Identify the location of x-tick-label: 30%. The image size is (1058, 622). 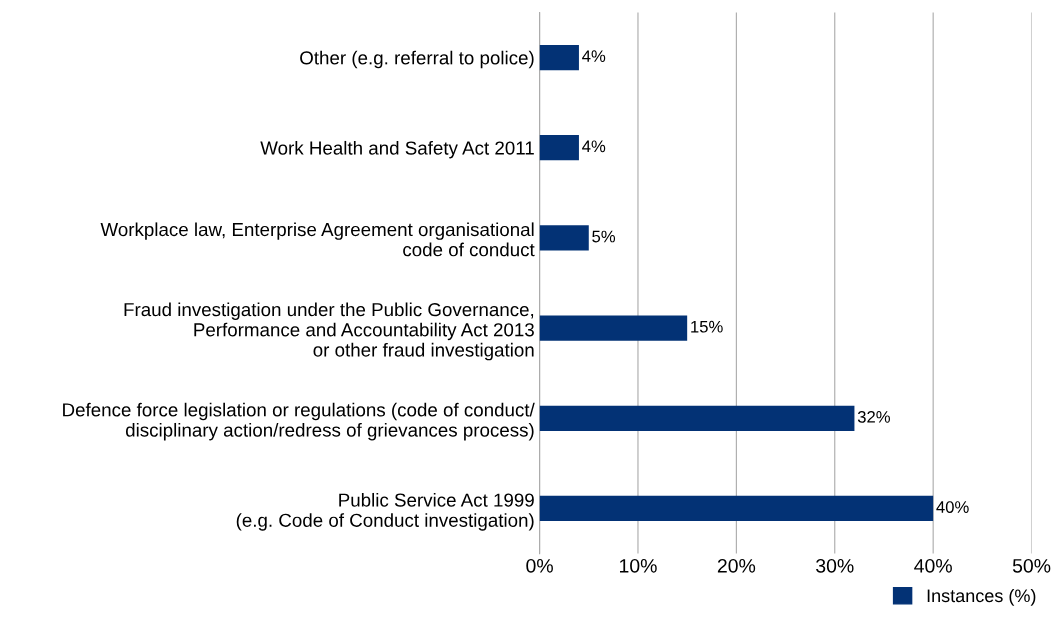
(835, 565).